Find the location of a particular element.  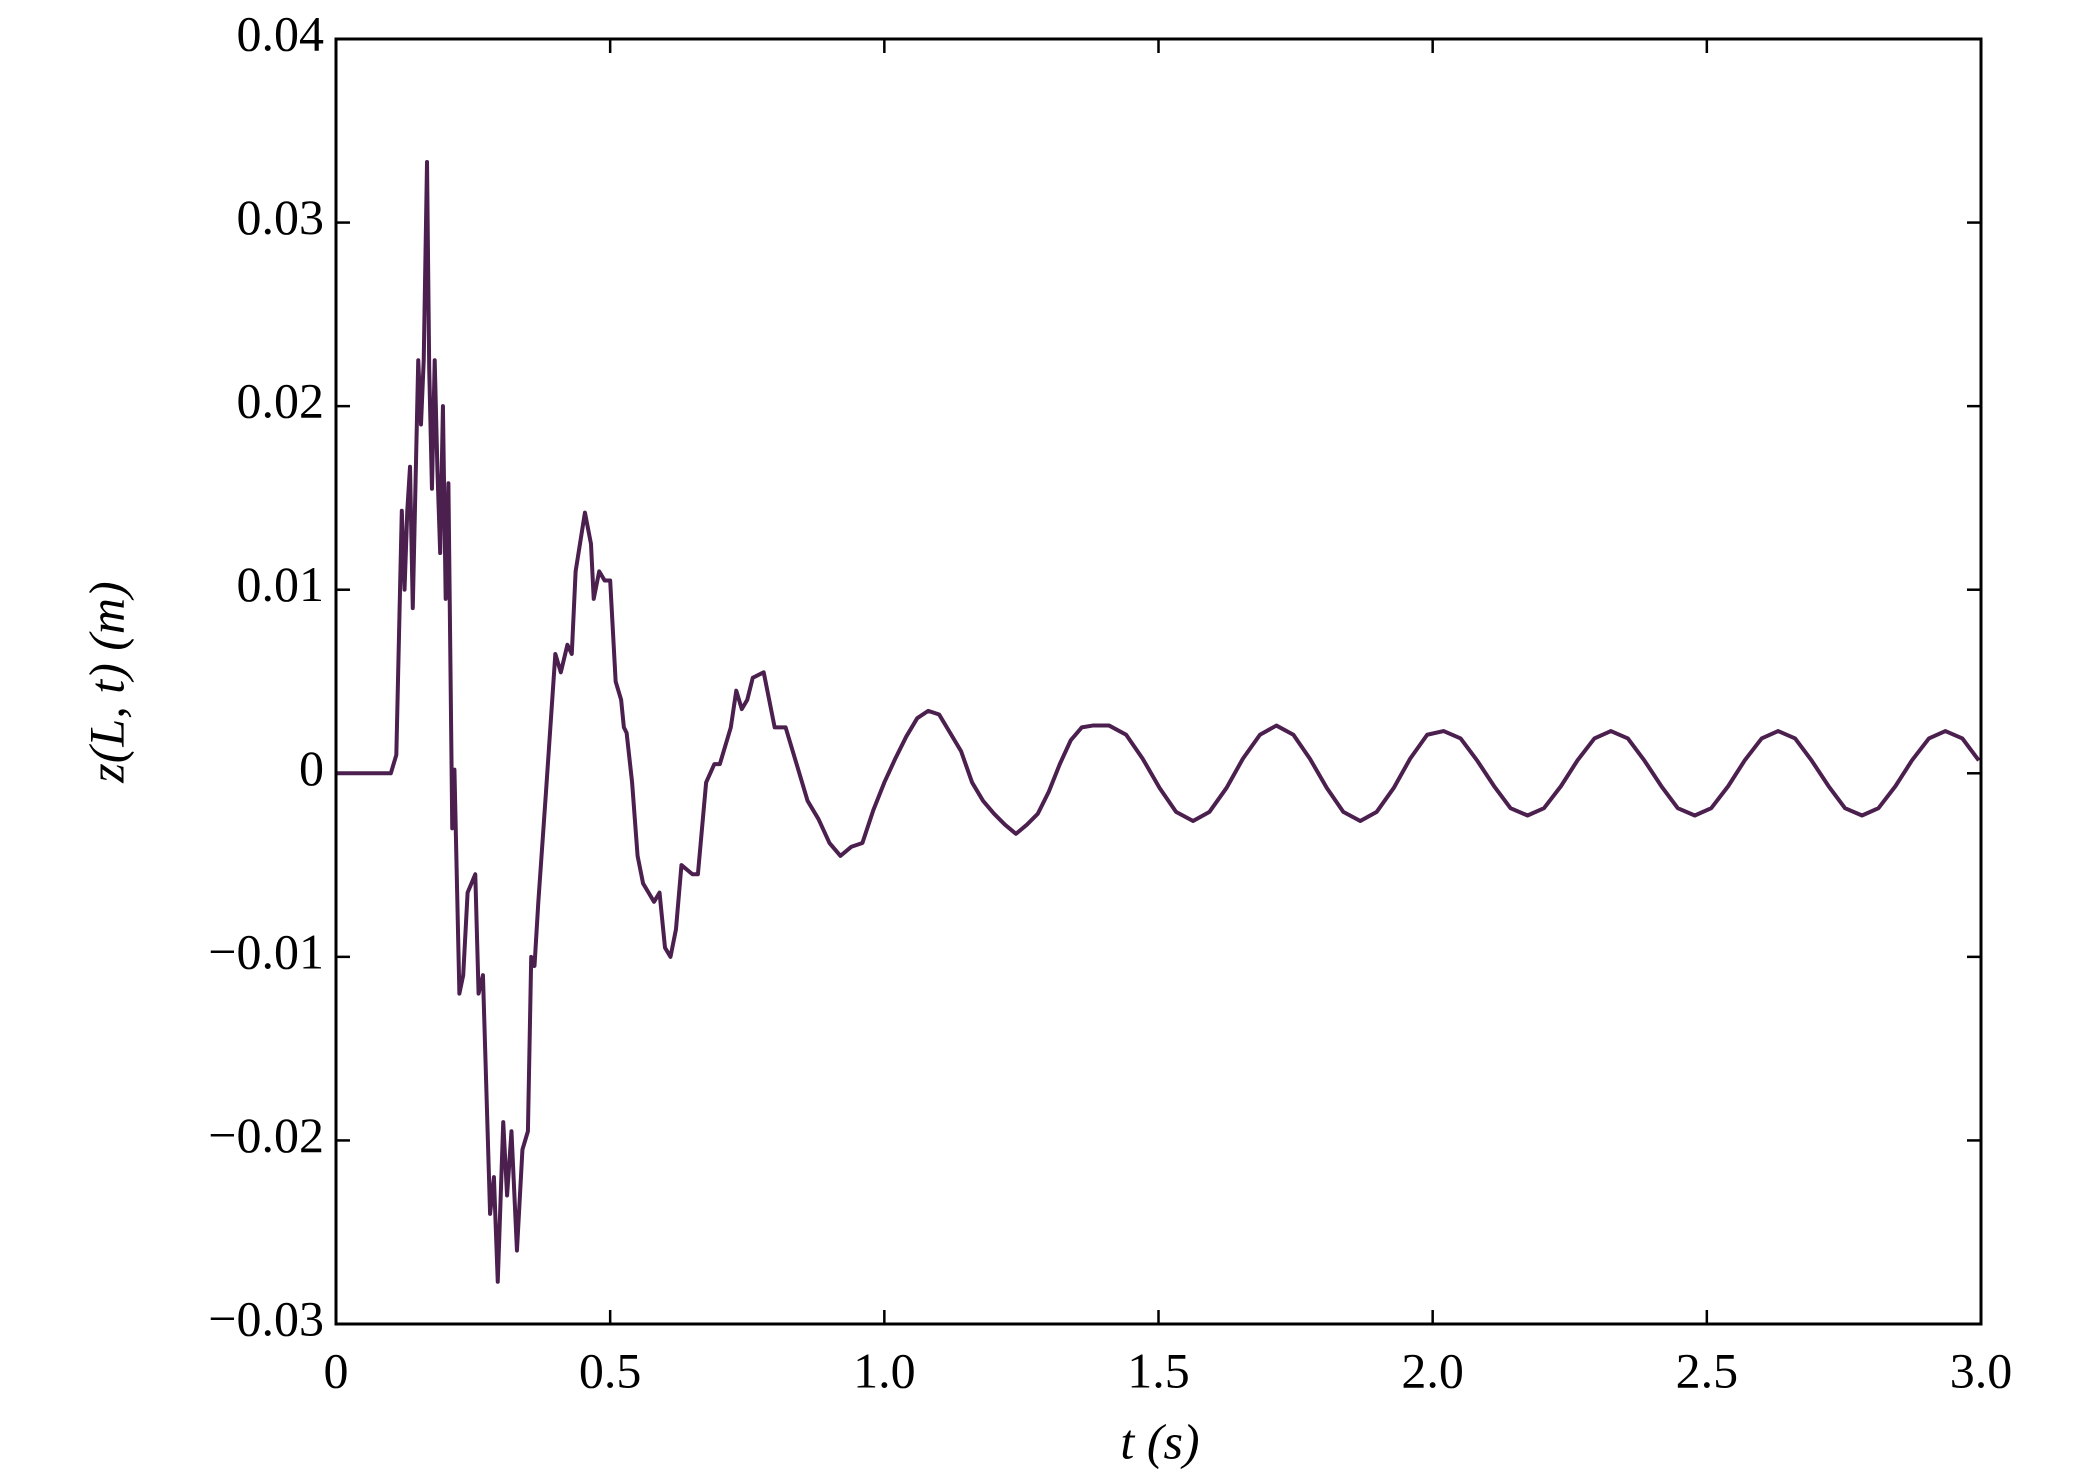

x-axis-label: t (s) is located at coordinates (1159, 1441).